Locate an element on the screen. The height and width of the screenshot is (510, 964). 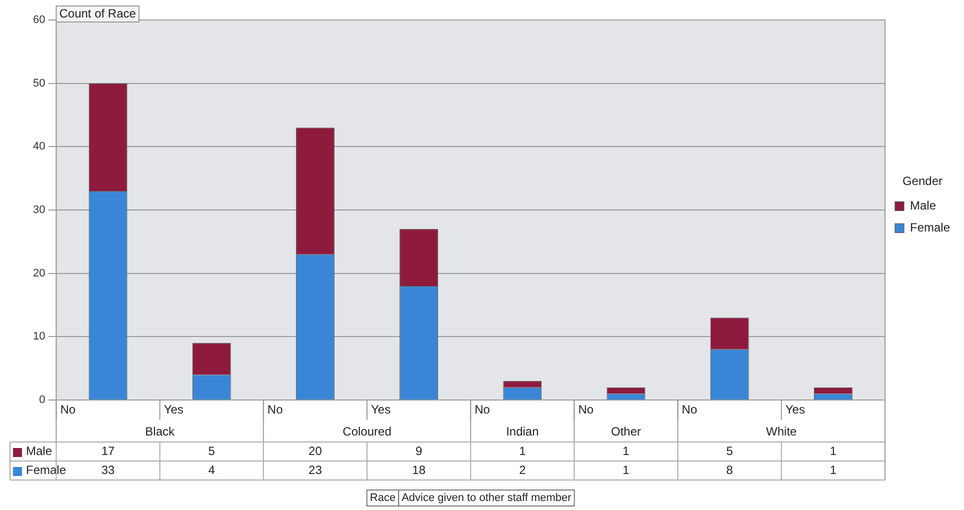
text: Male is located at coordinates (39, 451).